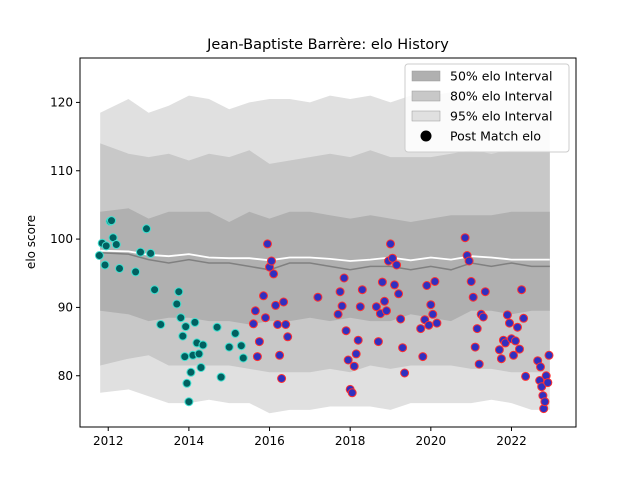 The width and height of the screenshot is (640, 480). What do you see at coordinates (501, 76) in the screenshot?
I see `legend-label: 50% elo Interval` at bounding box center [501, 76].